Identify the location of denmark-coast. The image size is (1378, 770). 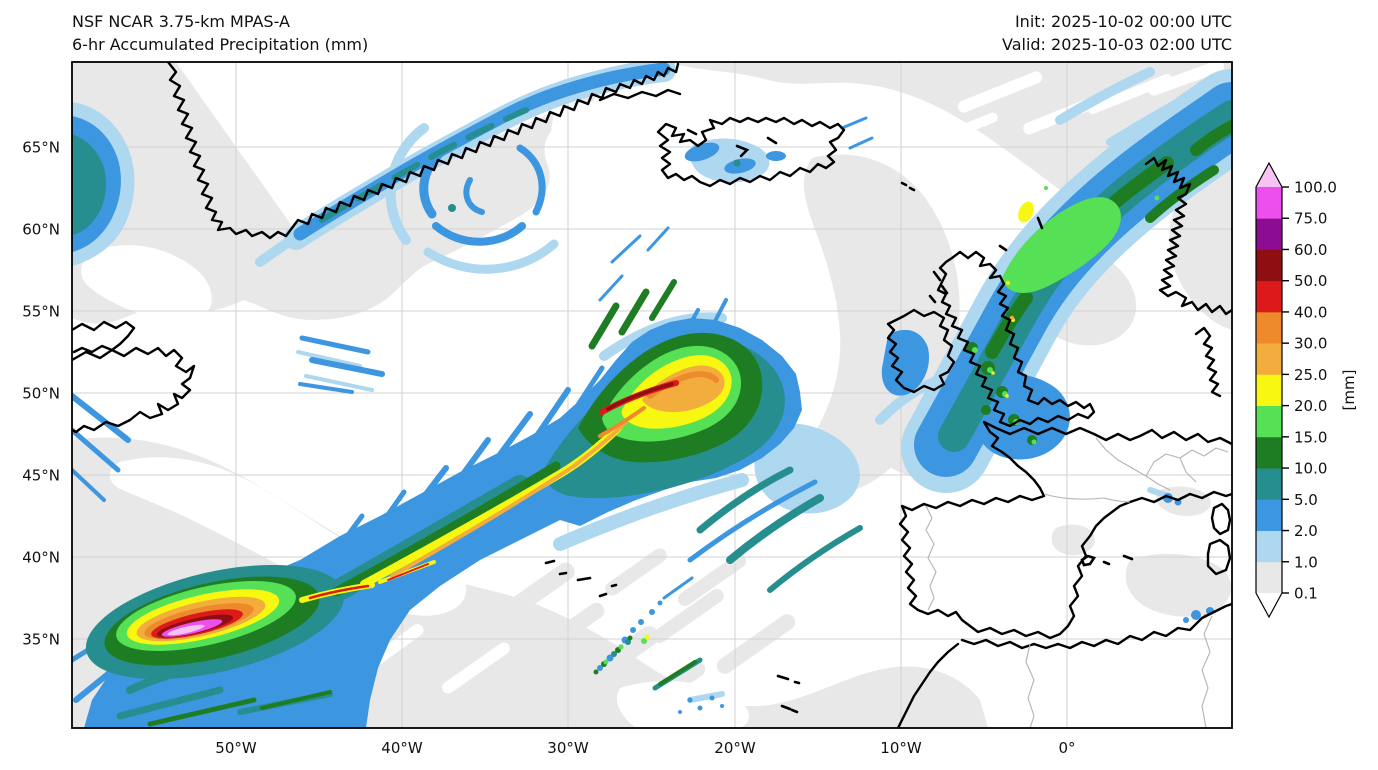
(1208, 362).